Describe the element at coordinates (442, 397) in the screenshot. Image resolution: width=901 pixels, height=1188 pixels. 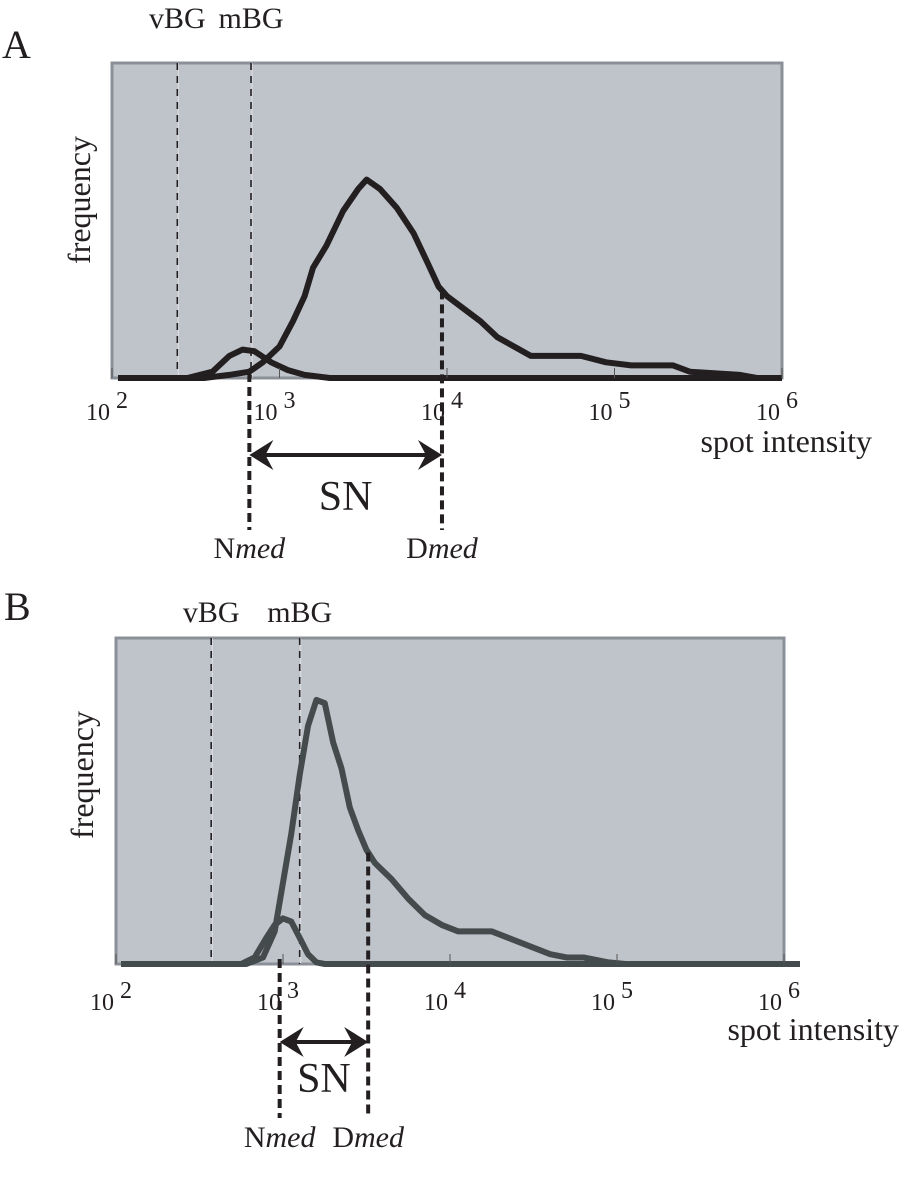
I see `x-tick-labels-a: 10 2 10 3 10 4 10 5 10 6` at that location.